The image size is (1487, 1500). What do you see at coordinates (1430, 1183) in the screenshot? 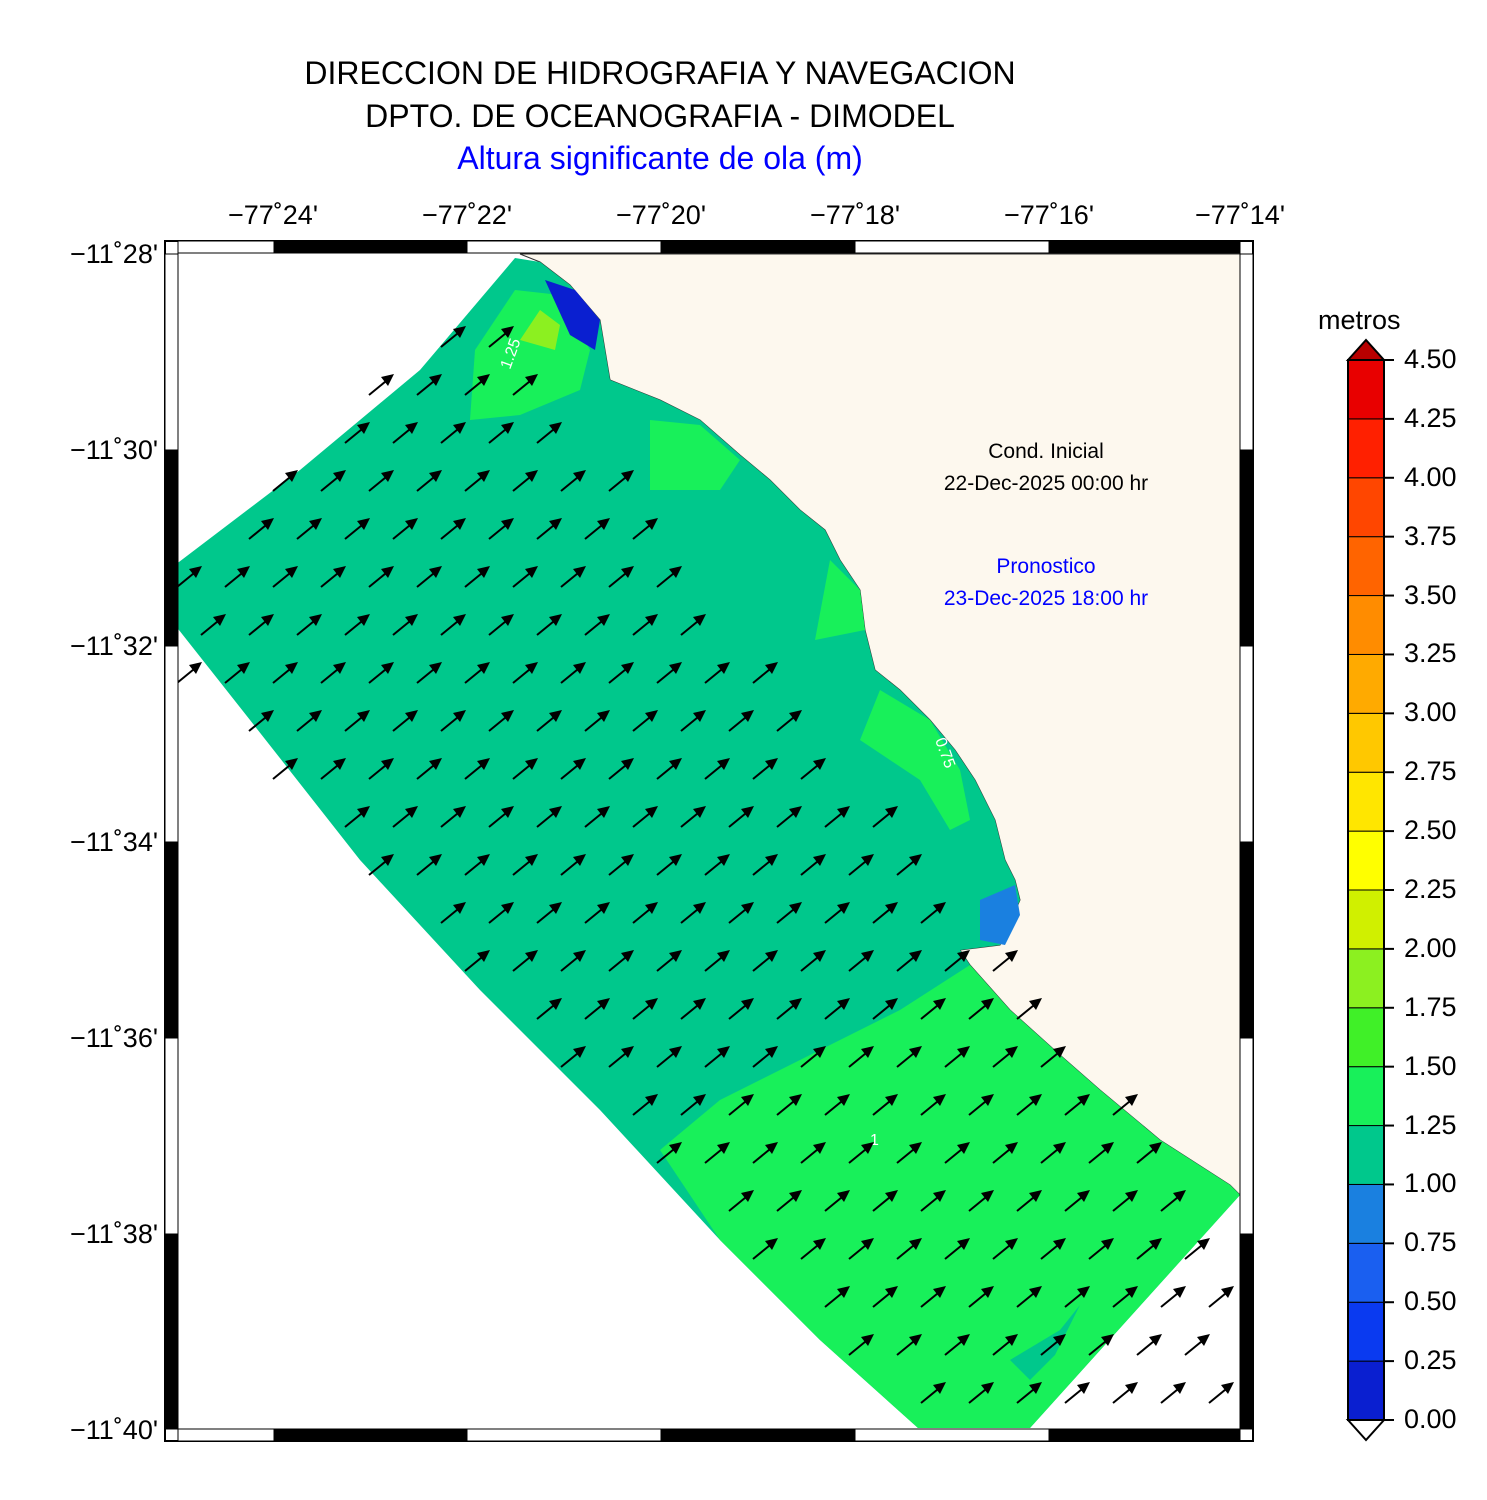
I see `colorbar-tick-label: 1.00` at bounding box center [1430, 1183].